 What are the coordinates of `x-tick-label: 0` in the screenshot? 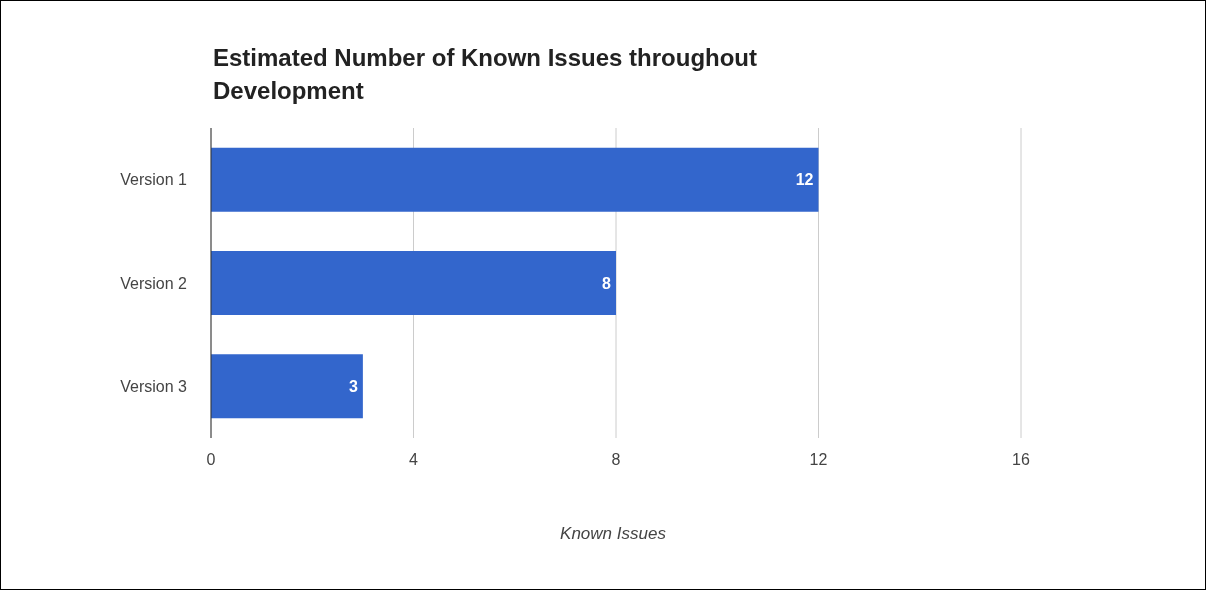 It's located at (211, 460).